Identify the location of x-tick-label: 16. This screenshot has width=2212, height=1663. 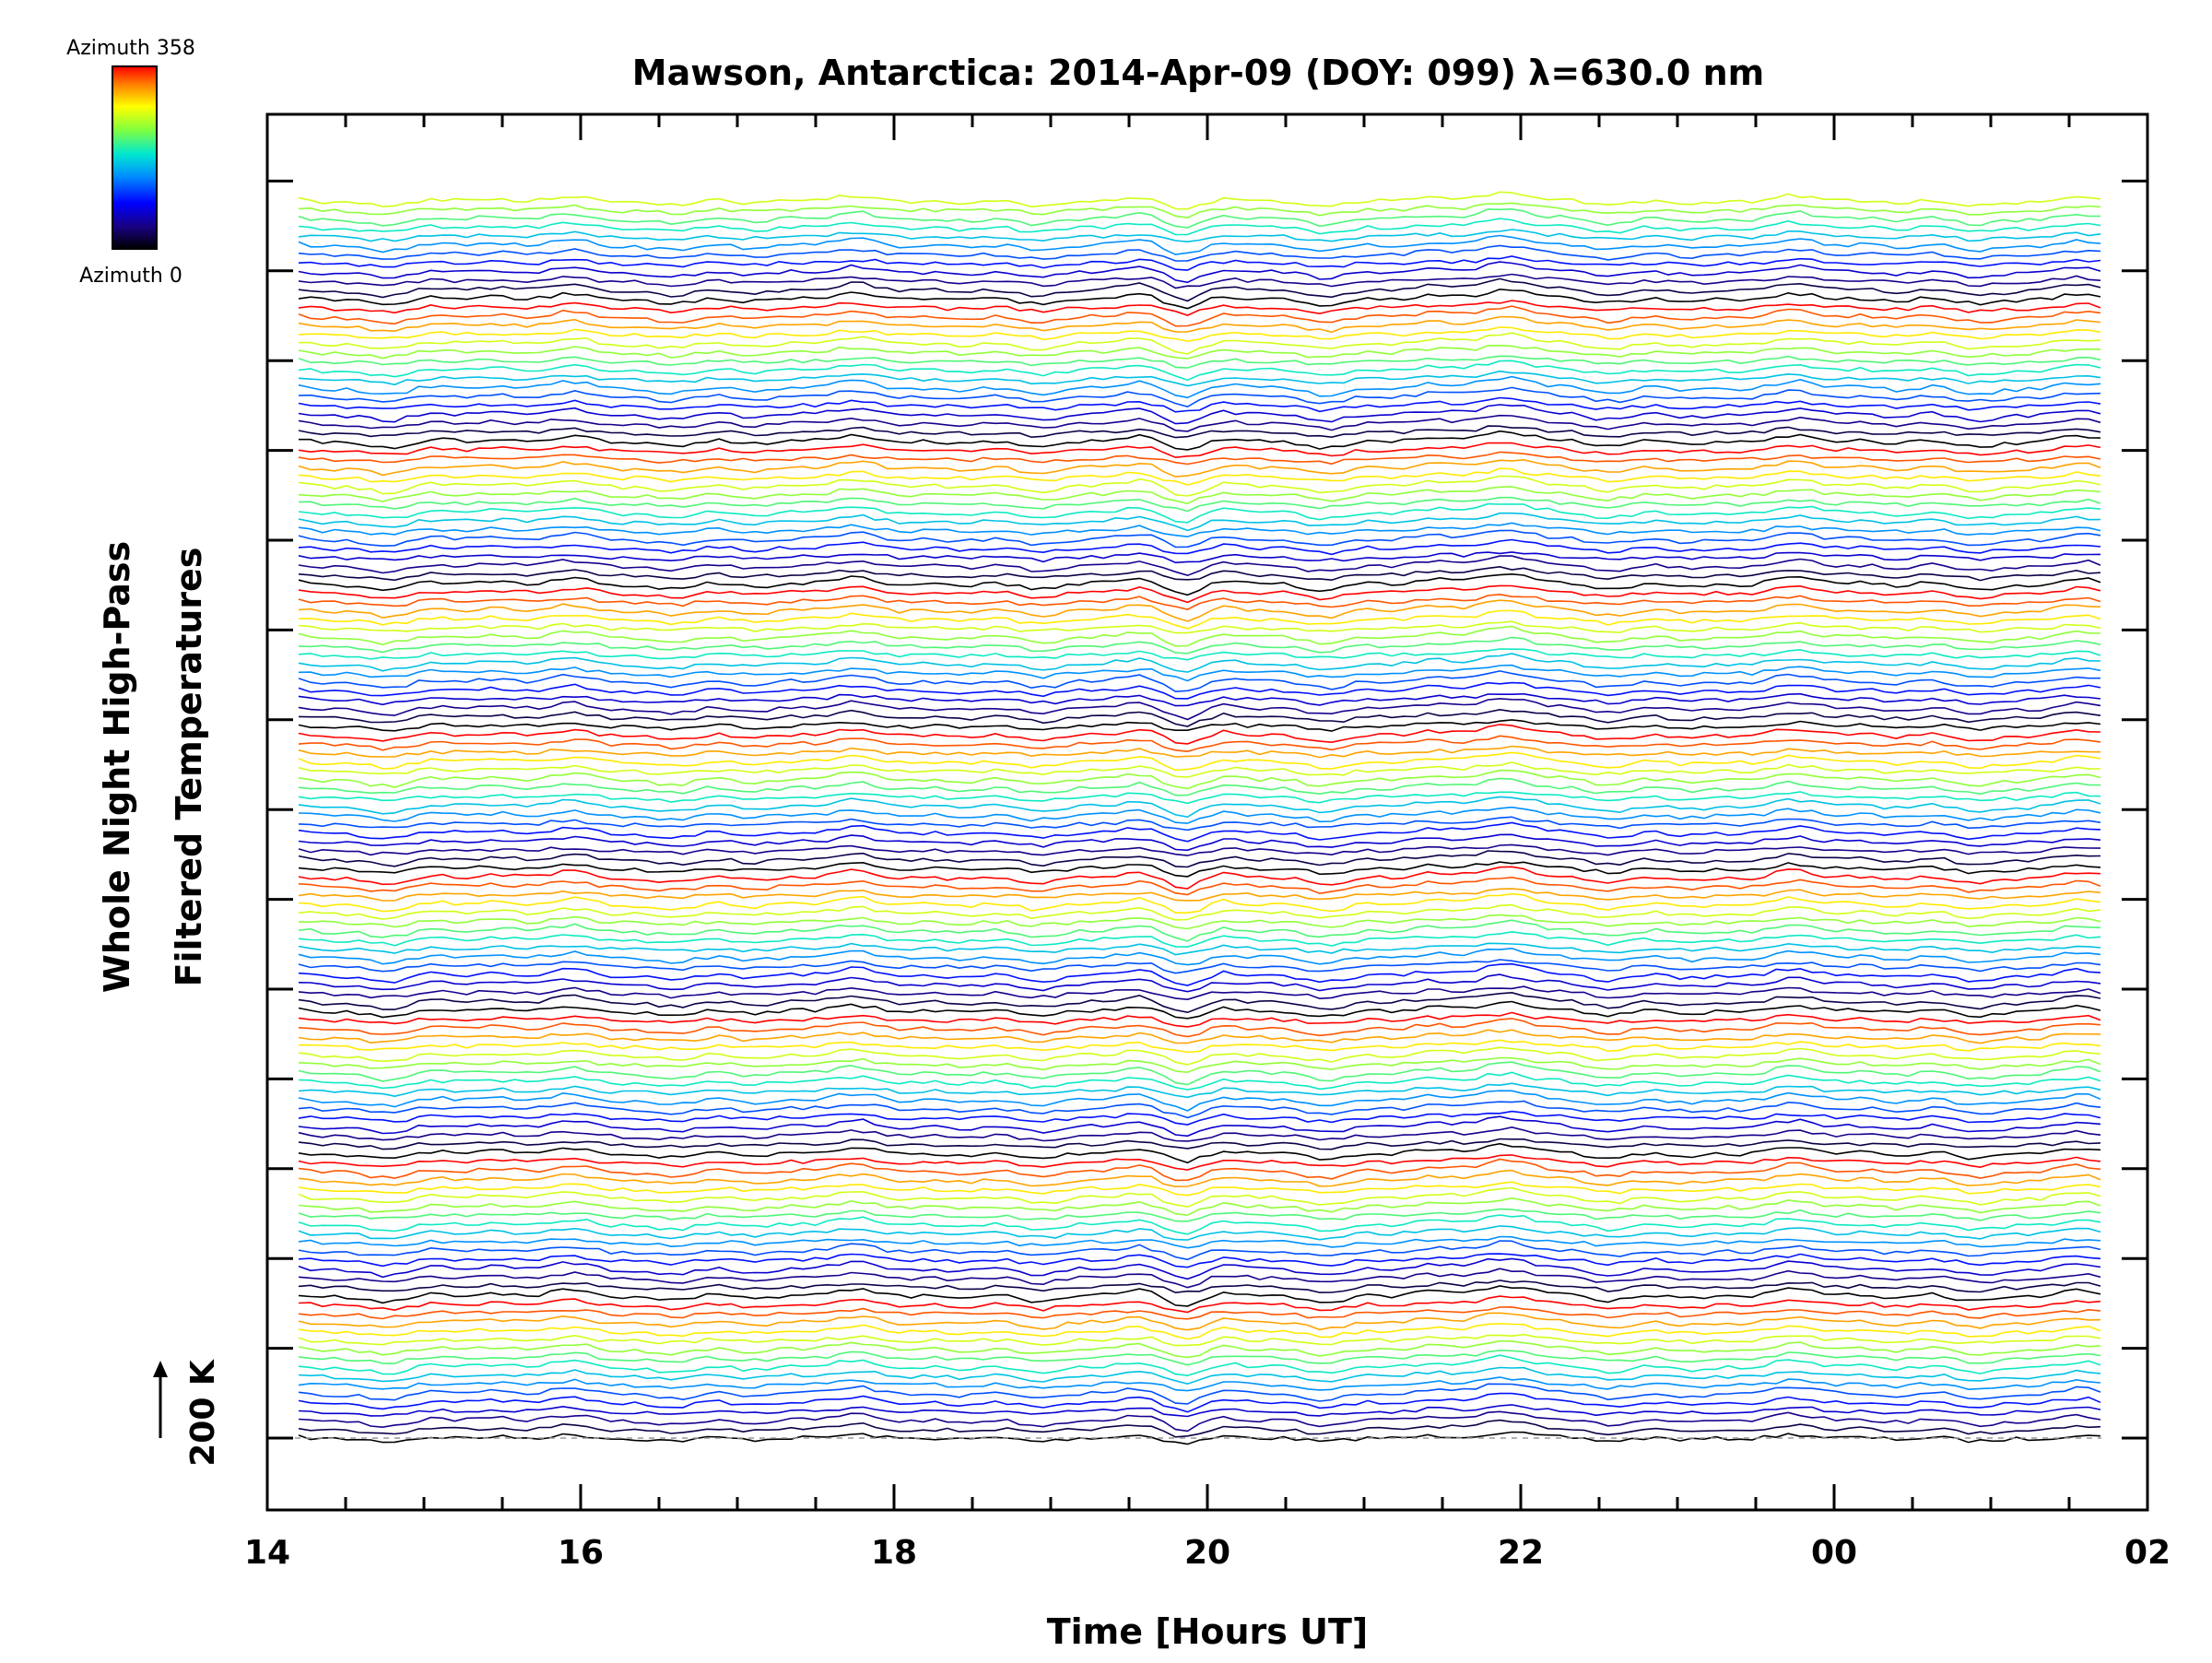
(581, 1553).